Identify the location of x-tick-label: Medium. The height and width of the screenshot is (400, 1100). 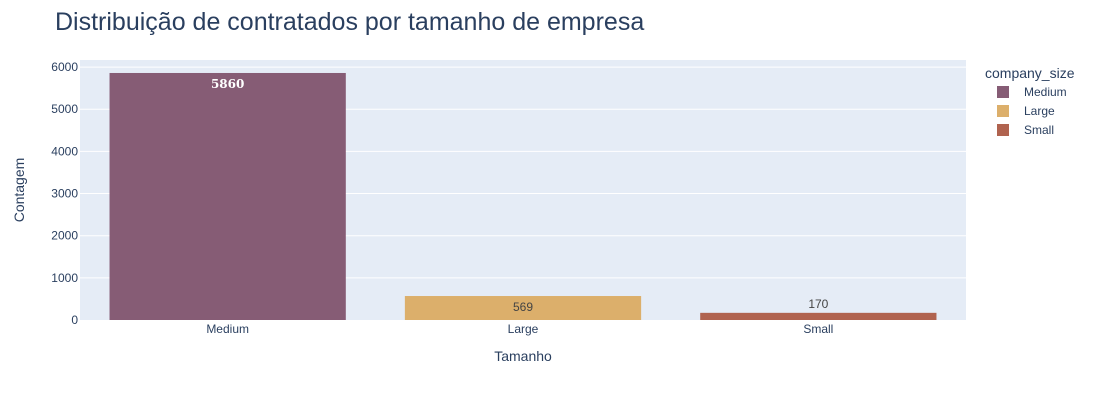
(227, 329).